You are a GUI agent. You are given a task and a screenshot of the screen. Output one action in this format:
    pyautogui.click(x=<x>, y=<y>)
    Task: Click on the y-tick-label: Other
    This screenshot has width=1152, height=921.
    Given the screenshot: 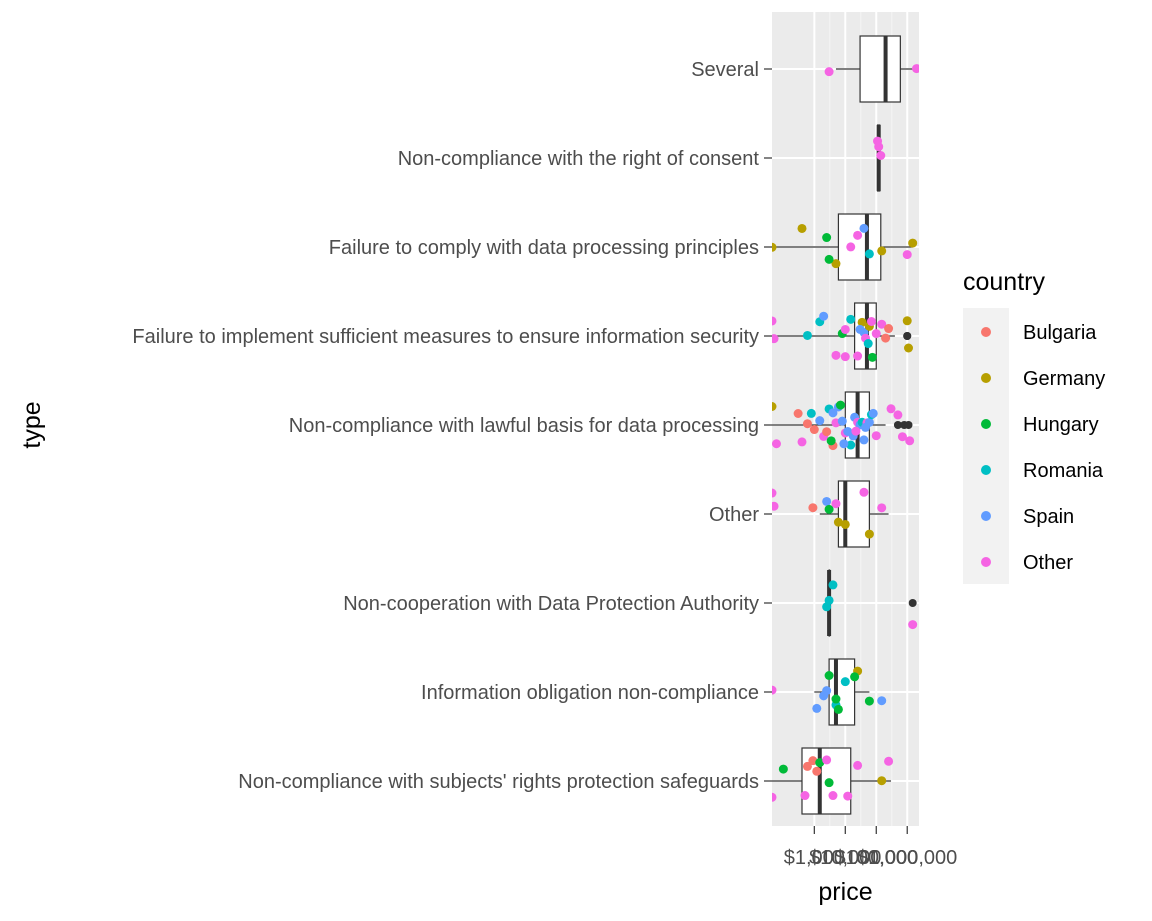 What is the action you would take?
    pyautogui.click(x=734, y=515)
    